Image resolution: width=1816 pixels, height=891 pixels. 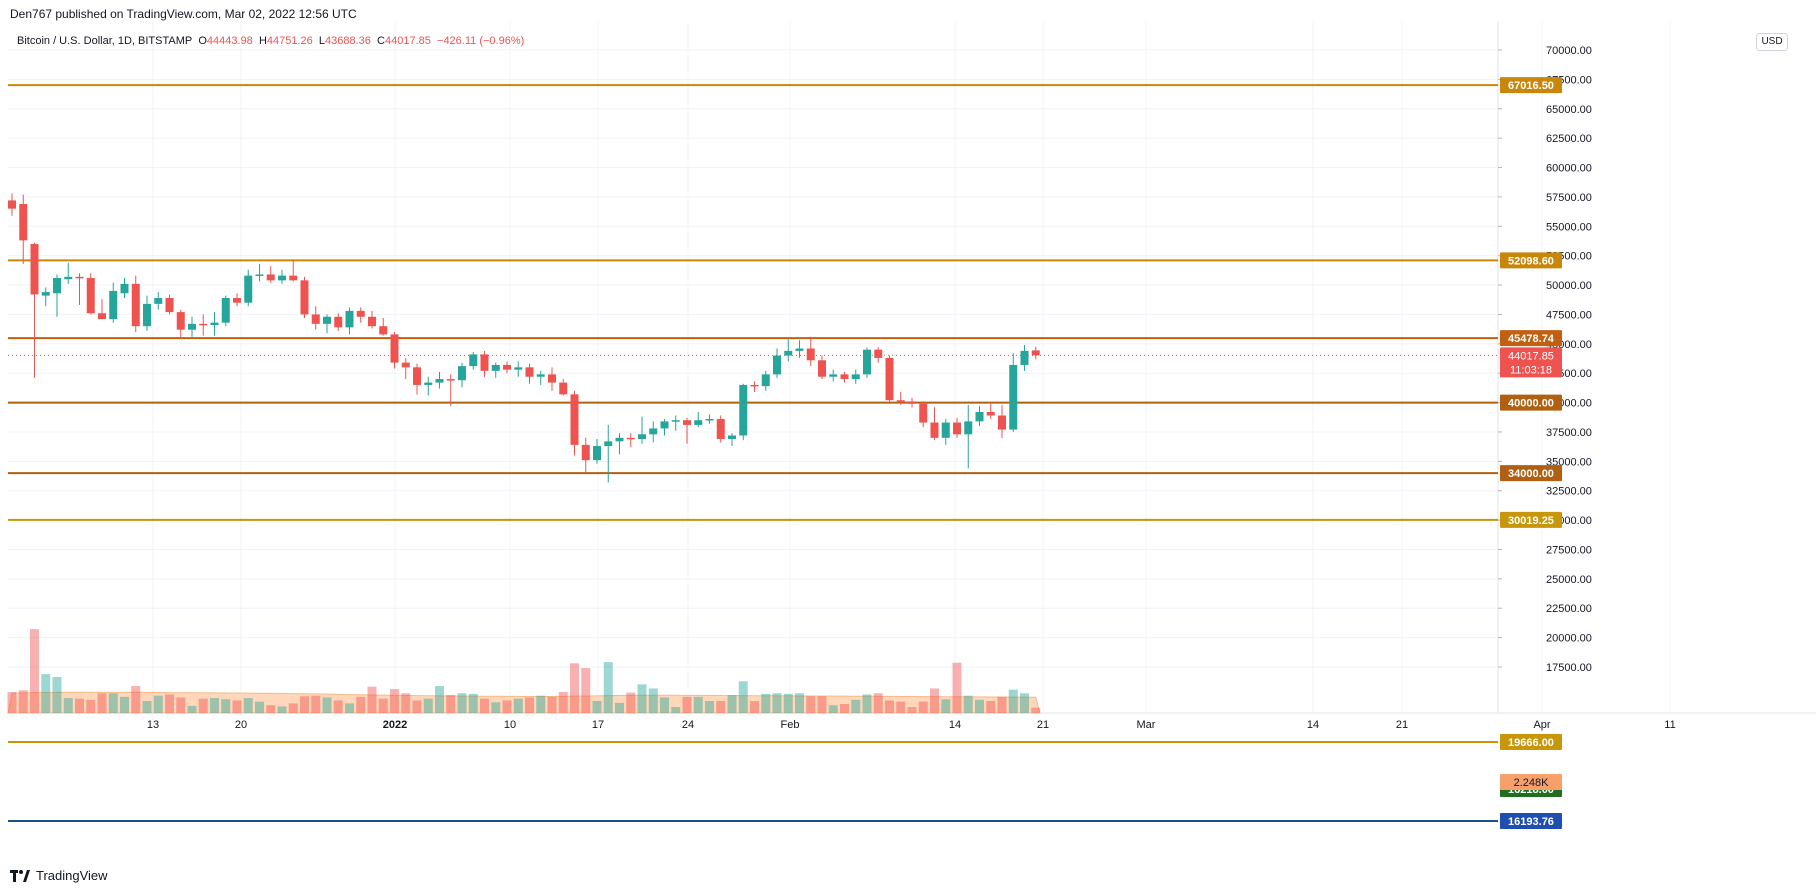 I want to click on tradingview-logo: TradingView, so click(x=59, y=875).